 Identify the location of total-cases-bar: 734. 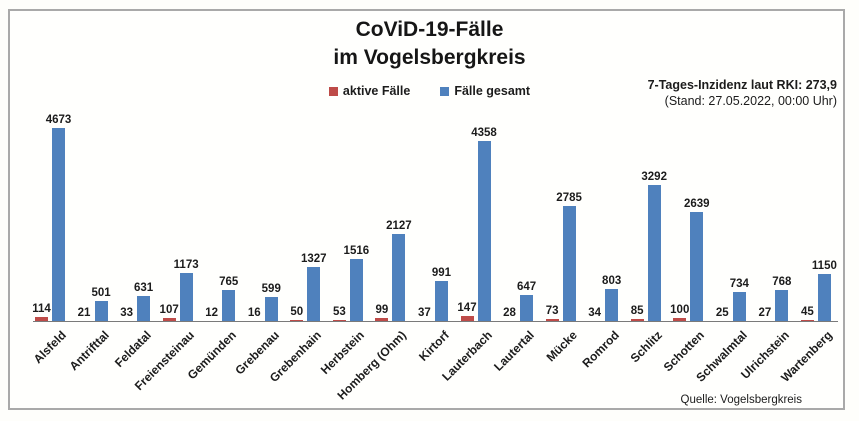
(739, 300).